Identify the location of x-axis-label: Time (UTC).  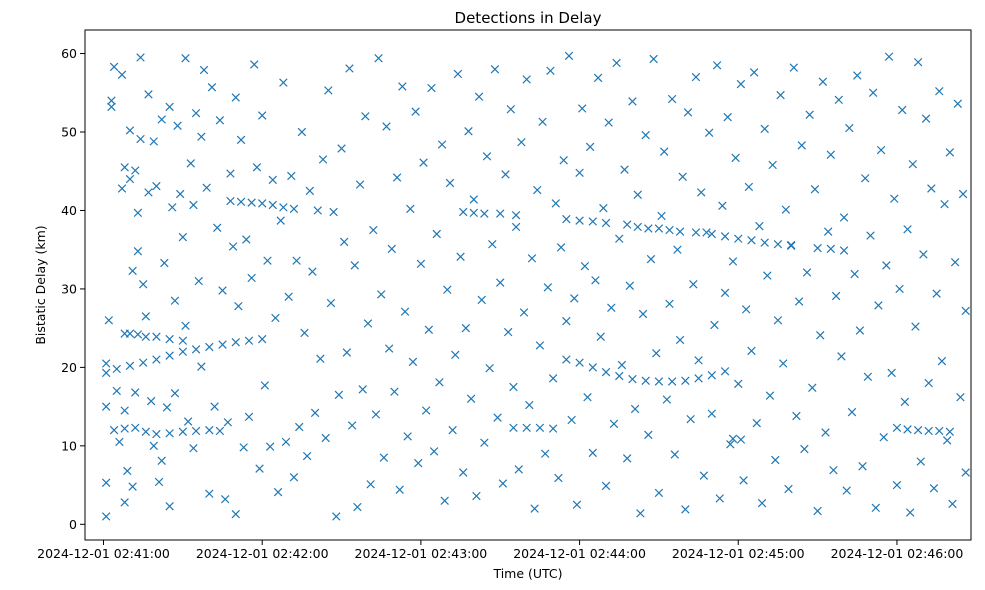
(527, 573).